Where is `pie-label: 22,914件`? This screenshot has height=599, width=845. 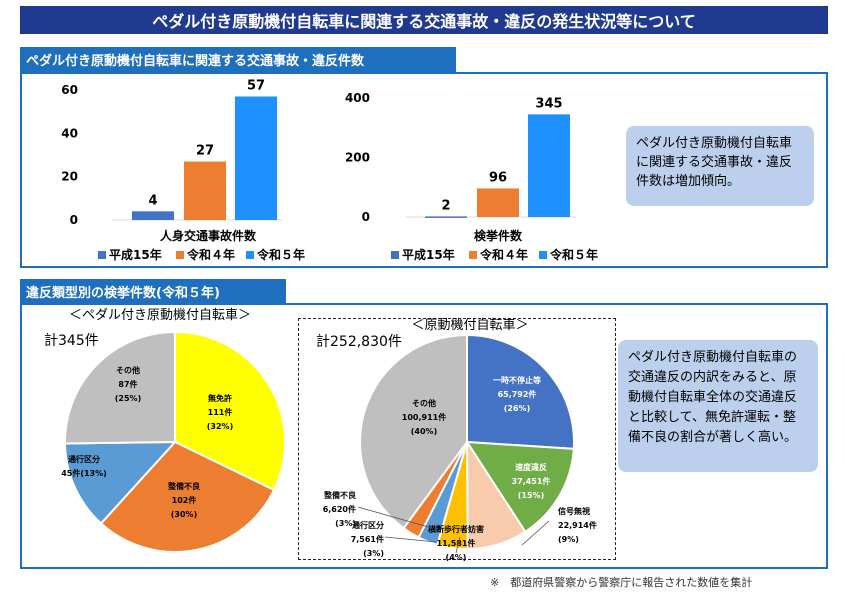 pie-label: 22,914件 is located at coordinates (577, 525).